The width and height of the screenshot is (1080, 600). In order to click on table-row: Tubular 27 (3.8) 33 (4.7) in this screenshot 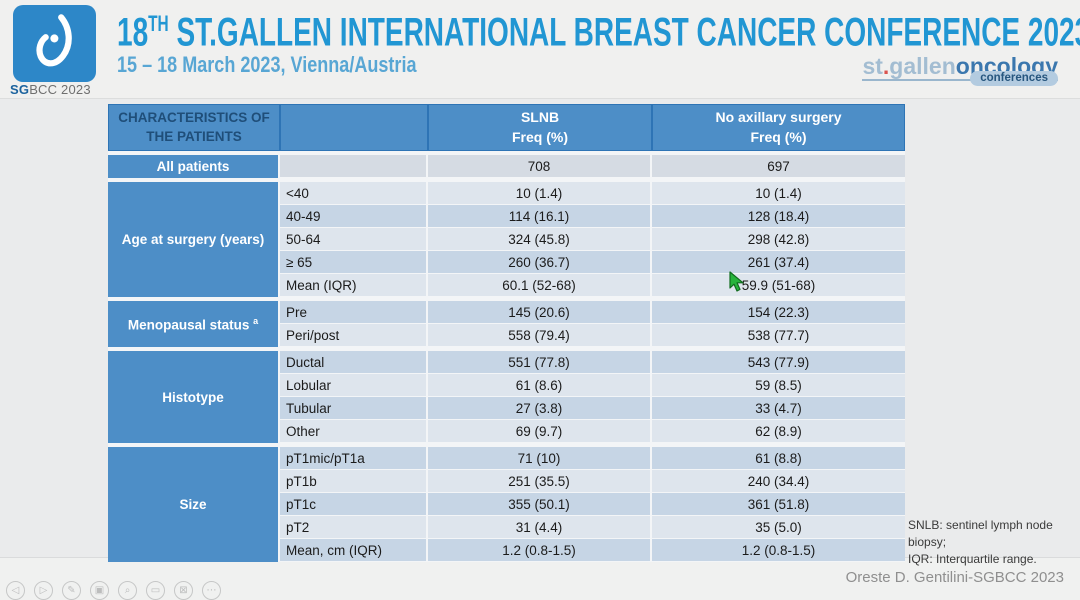, I will do `click(506, 408)`.